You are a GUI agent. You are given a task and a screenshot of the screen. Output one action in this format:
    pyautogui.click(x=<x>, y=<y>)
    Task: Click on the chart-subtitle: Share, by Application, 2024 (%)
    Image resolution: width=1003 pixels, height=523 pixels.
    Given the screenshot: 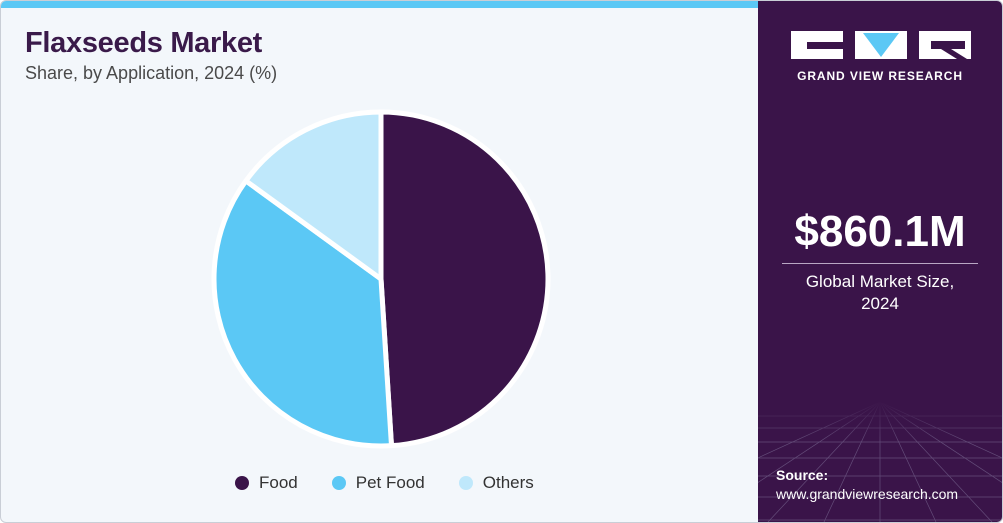 What is the action you would take?
    pyautogui.click(x=151, y=73)
    